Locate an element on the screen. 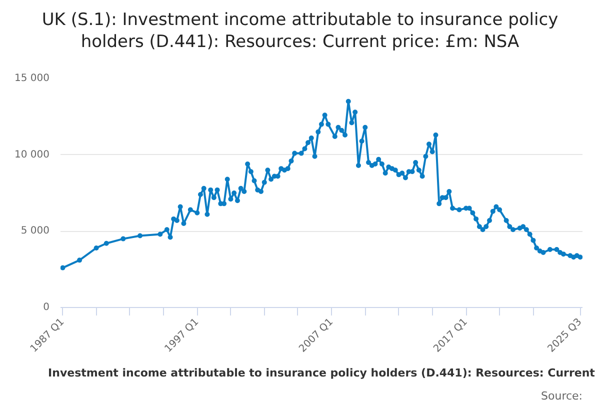 This screenshot has width=600, height=400. y-tick-label: 0 is located at coordinates (46, 307).